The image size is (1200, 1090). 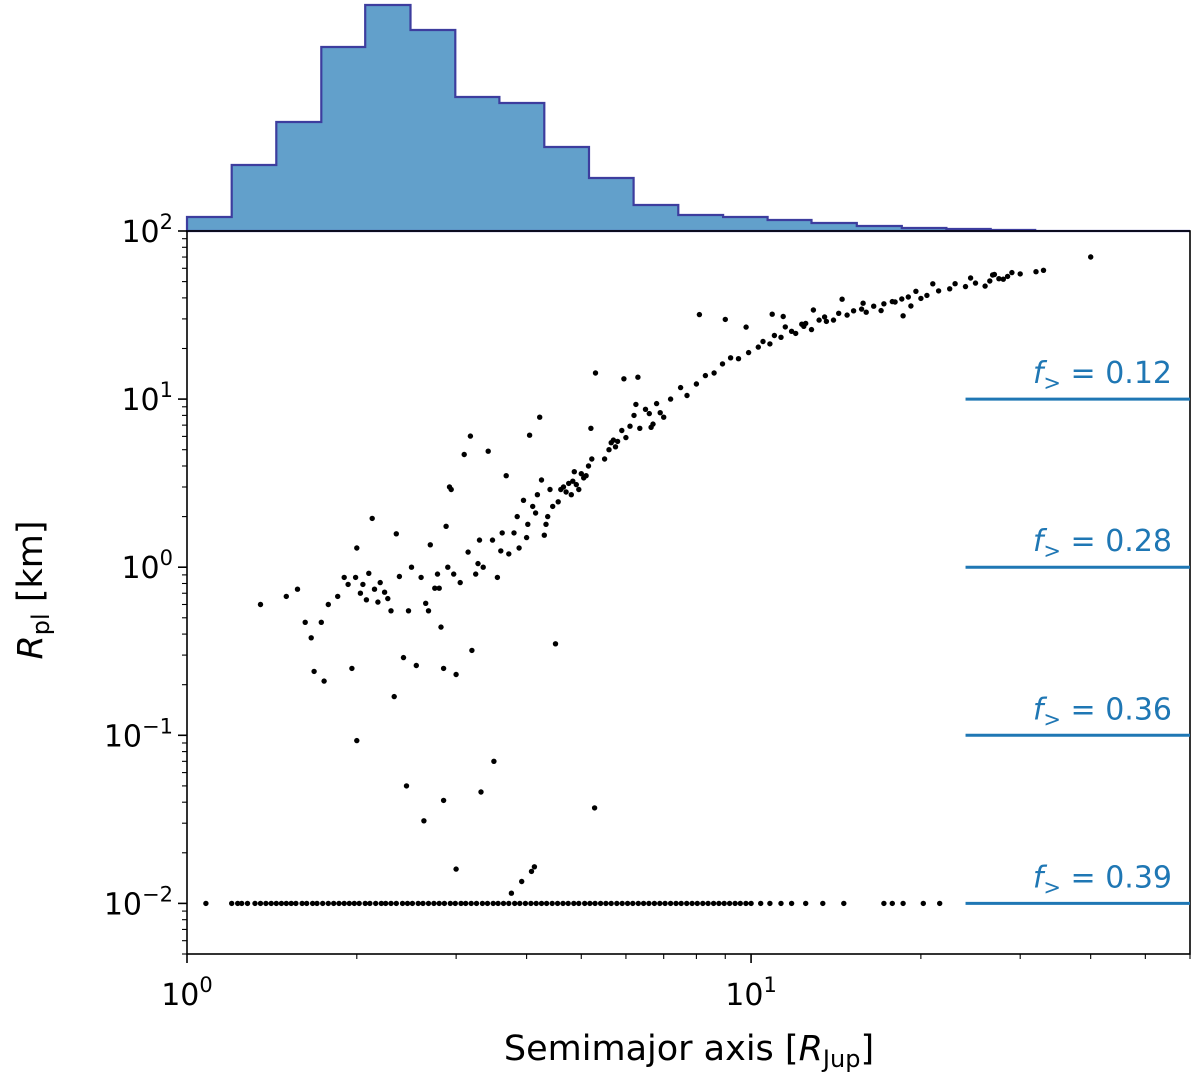 I want to click on x-axis-label: Semimajor axis [RJup], so click(x=689, y=1051).